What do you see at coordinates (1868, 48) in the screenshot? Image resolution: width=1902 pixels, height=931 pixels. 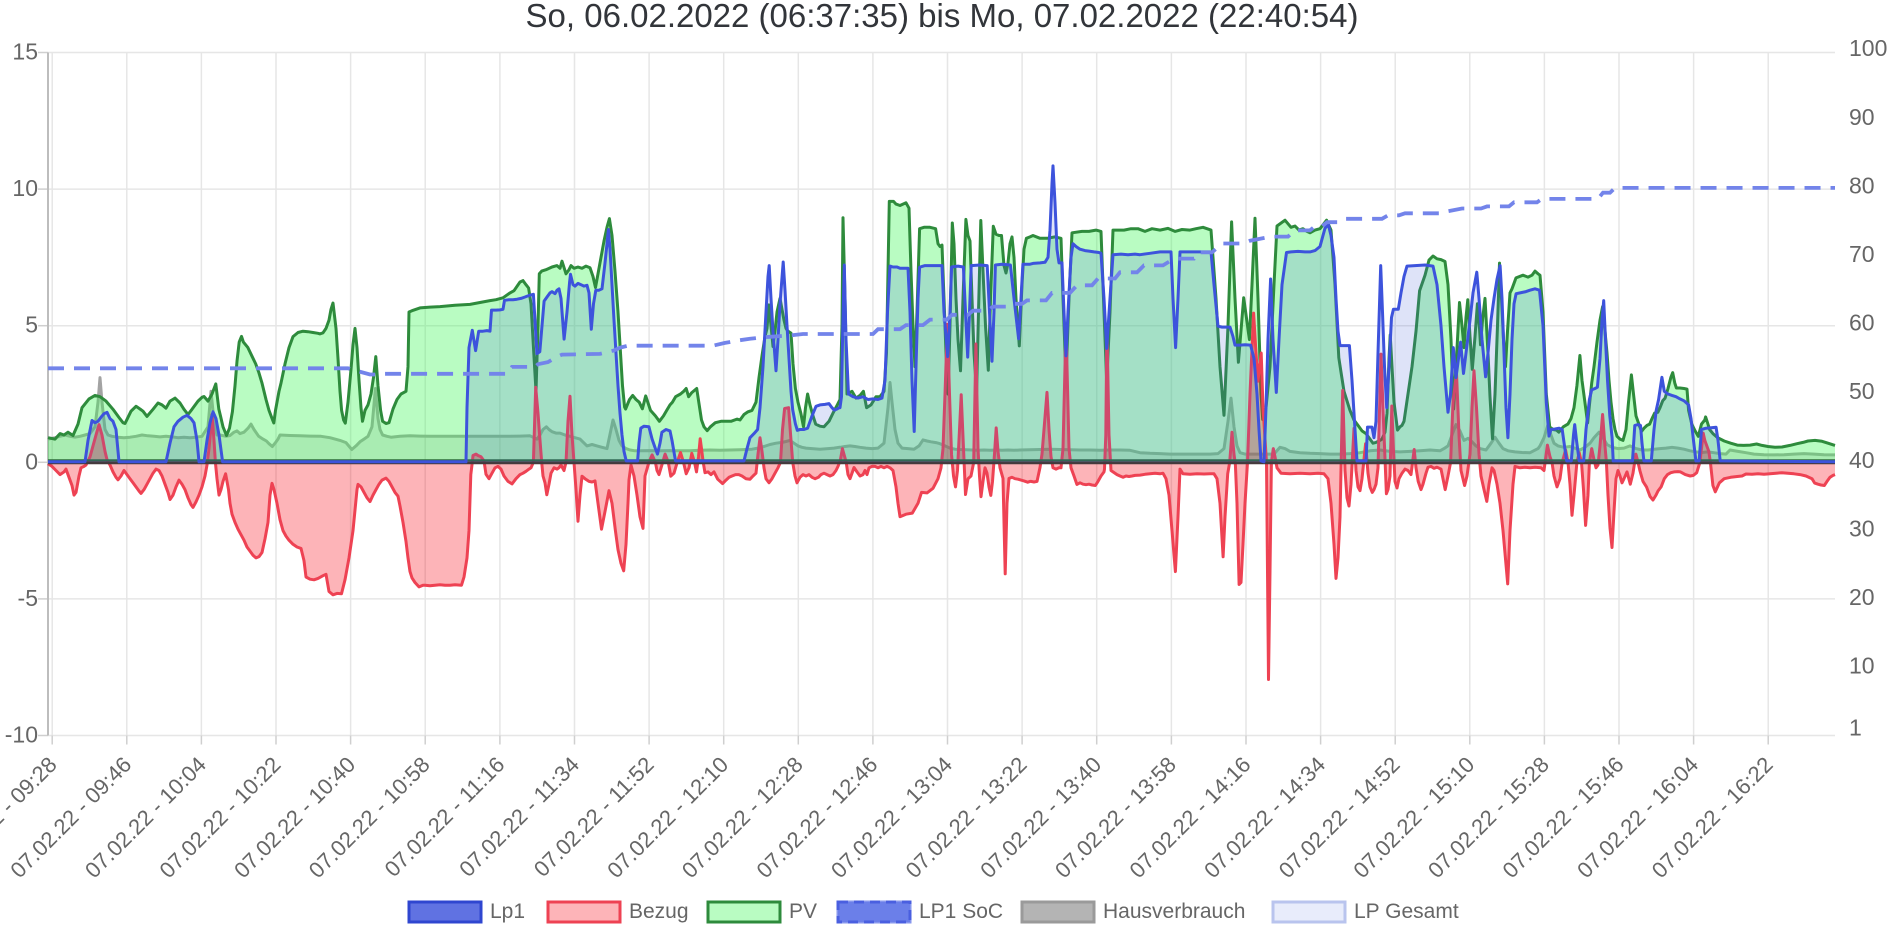 I see `svg-text: 100` at bounding box center [1868, 48].